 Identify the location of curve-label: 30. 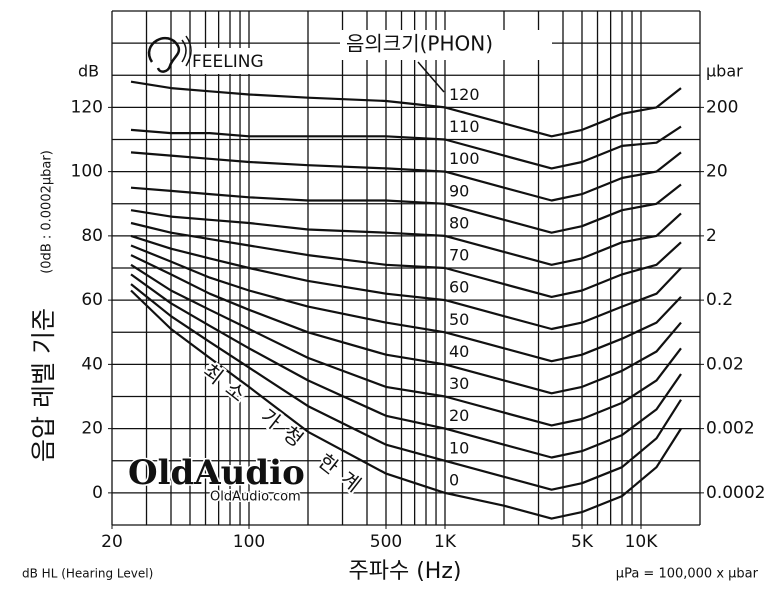
(459, 383).